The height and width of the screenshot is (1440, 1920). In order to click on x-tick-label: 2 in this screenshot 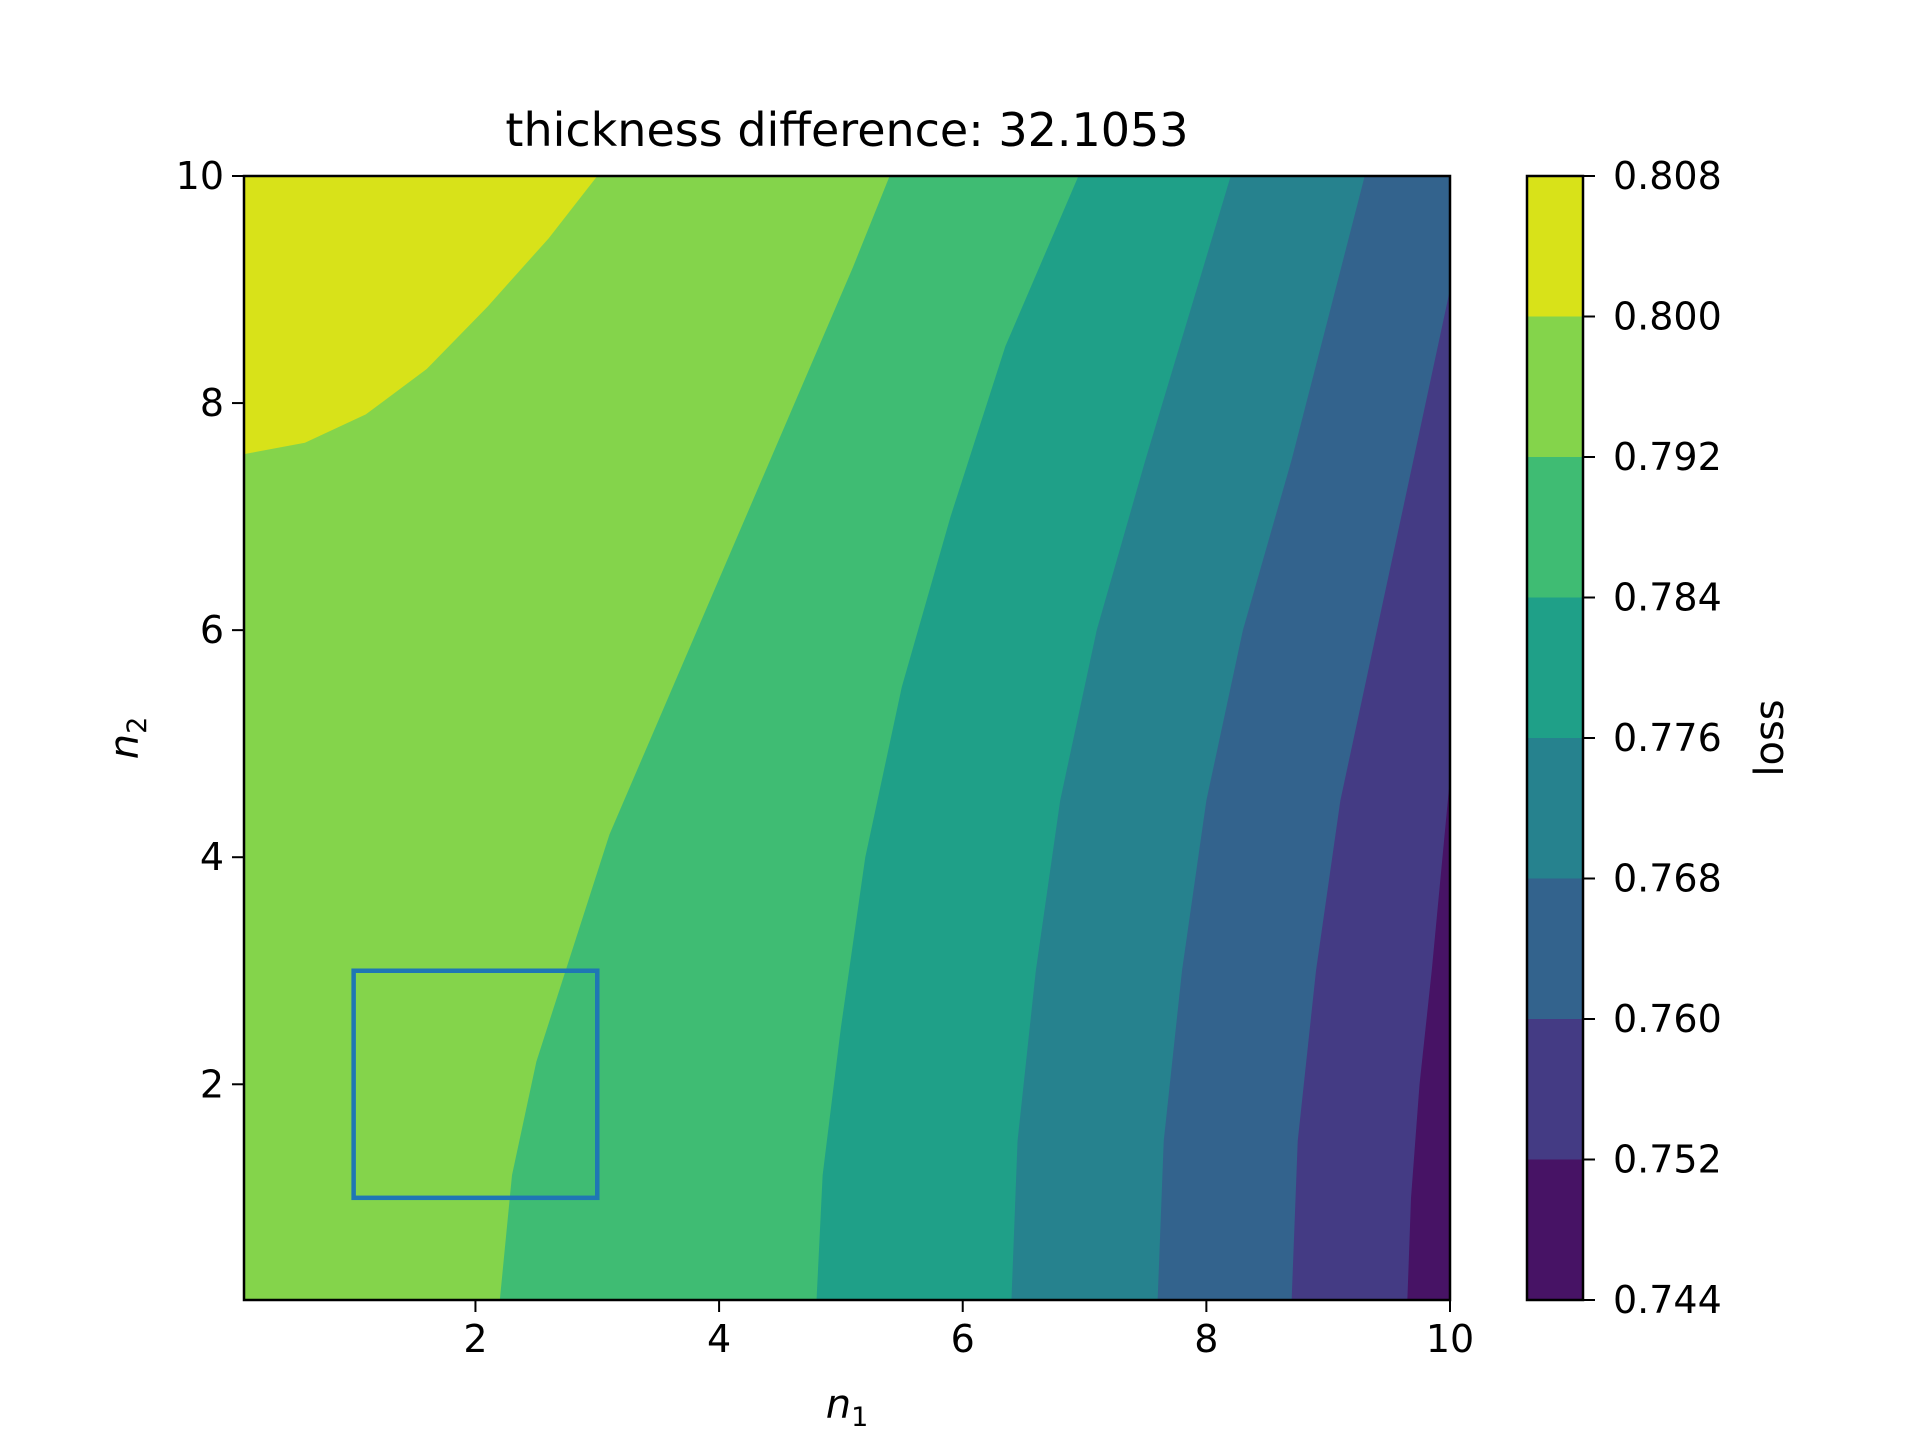, I will do `click(475, 1339)`.